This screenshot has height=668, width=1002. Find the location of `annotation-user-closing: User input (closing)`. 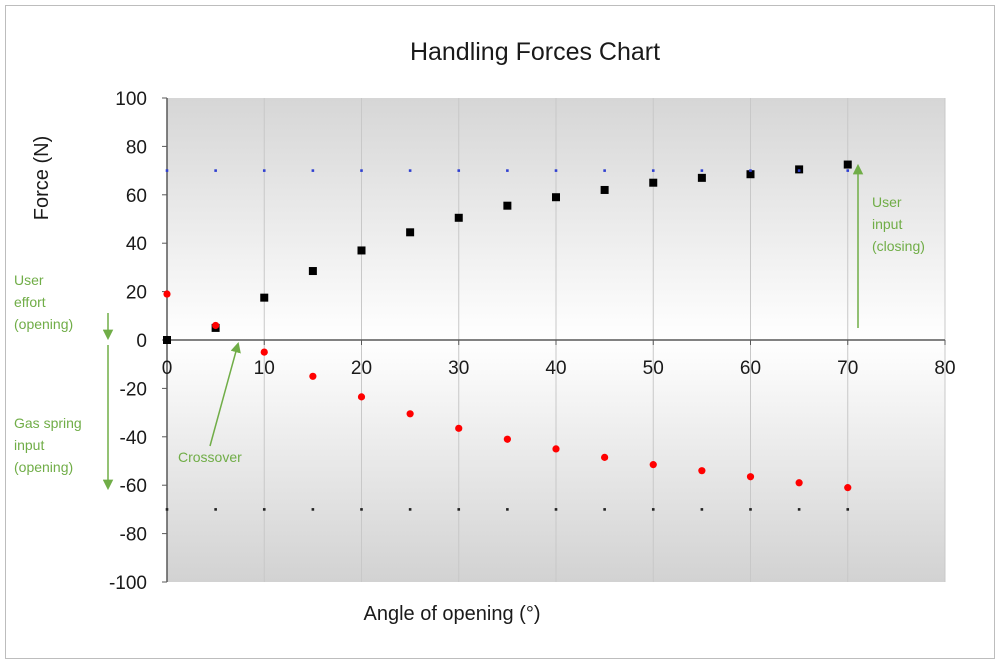

annotation-user-closing: User input (closing) is located at coordinates (888, 245).